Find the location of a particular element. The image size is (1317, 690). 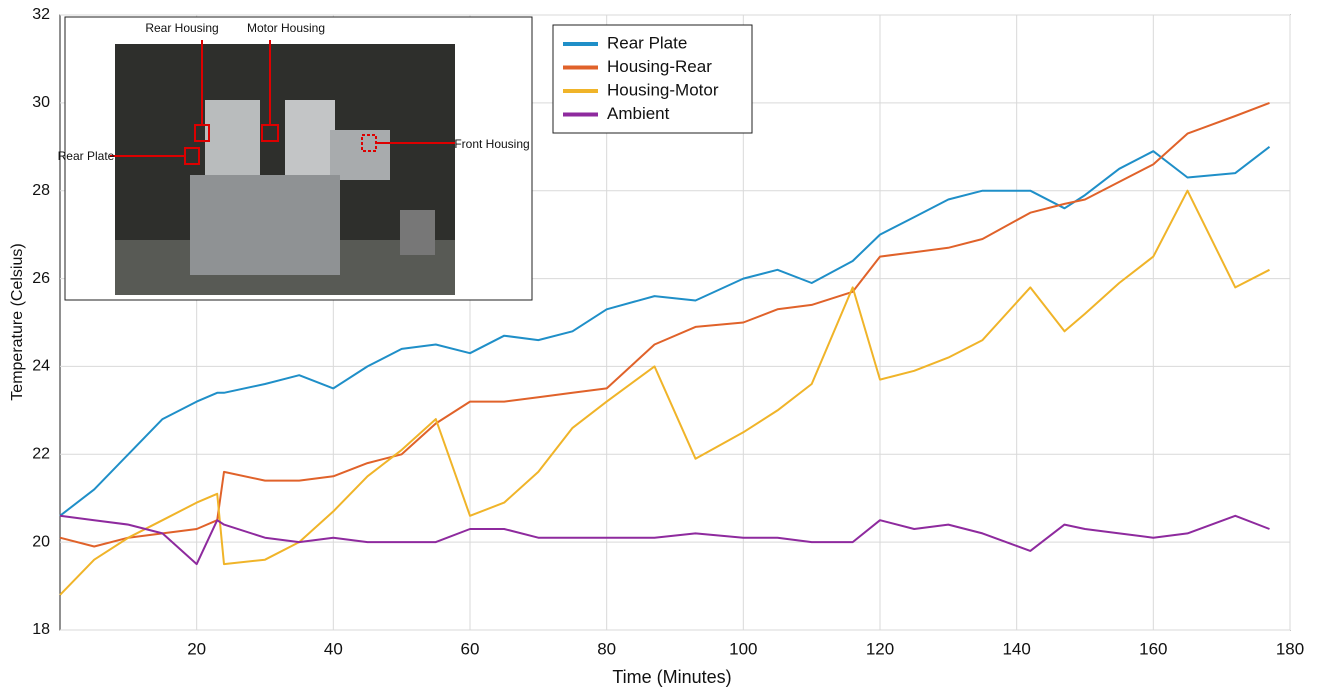

legend-label: Rear Plate is located at coordinates (647, 42).